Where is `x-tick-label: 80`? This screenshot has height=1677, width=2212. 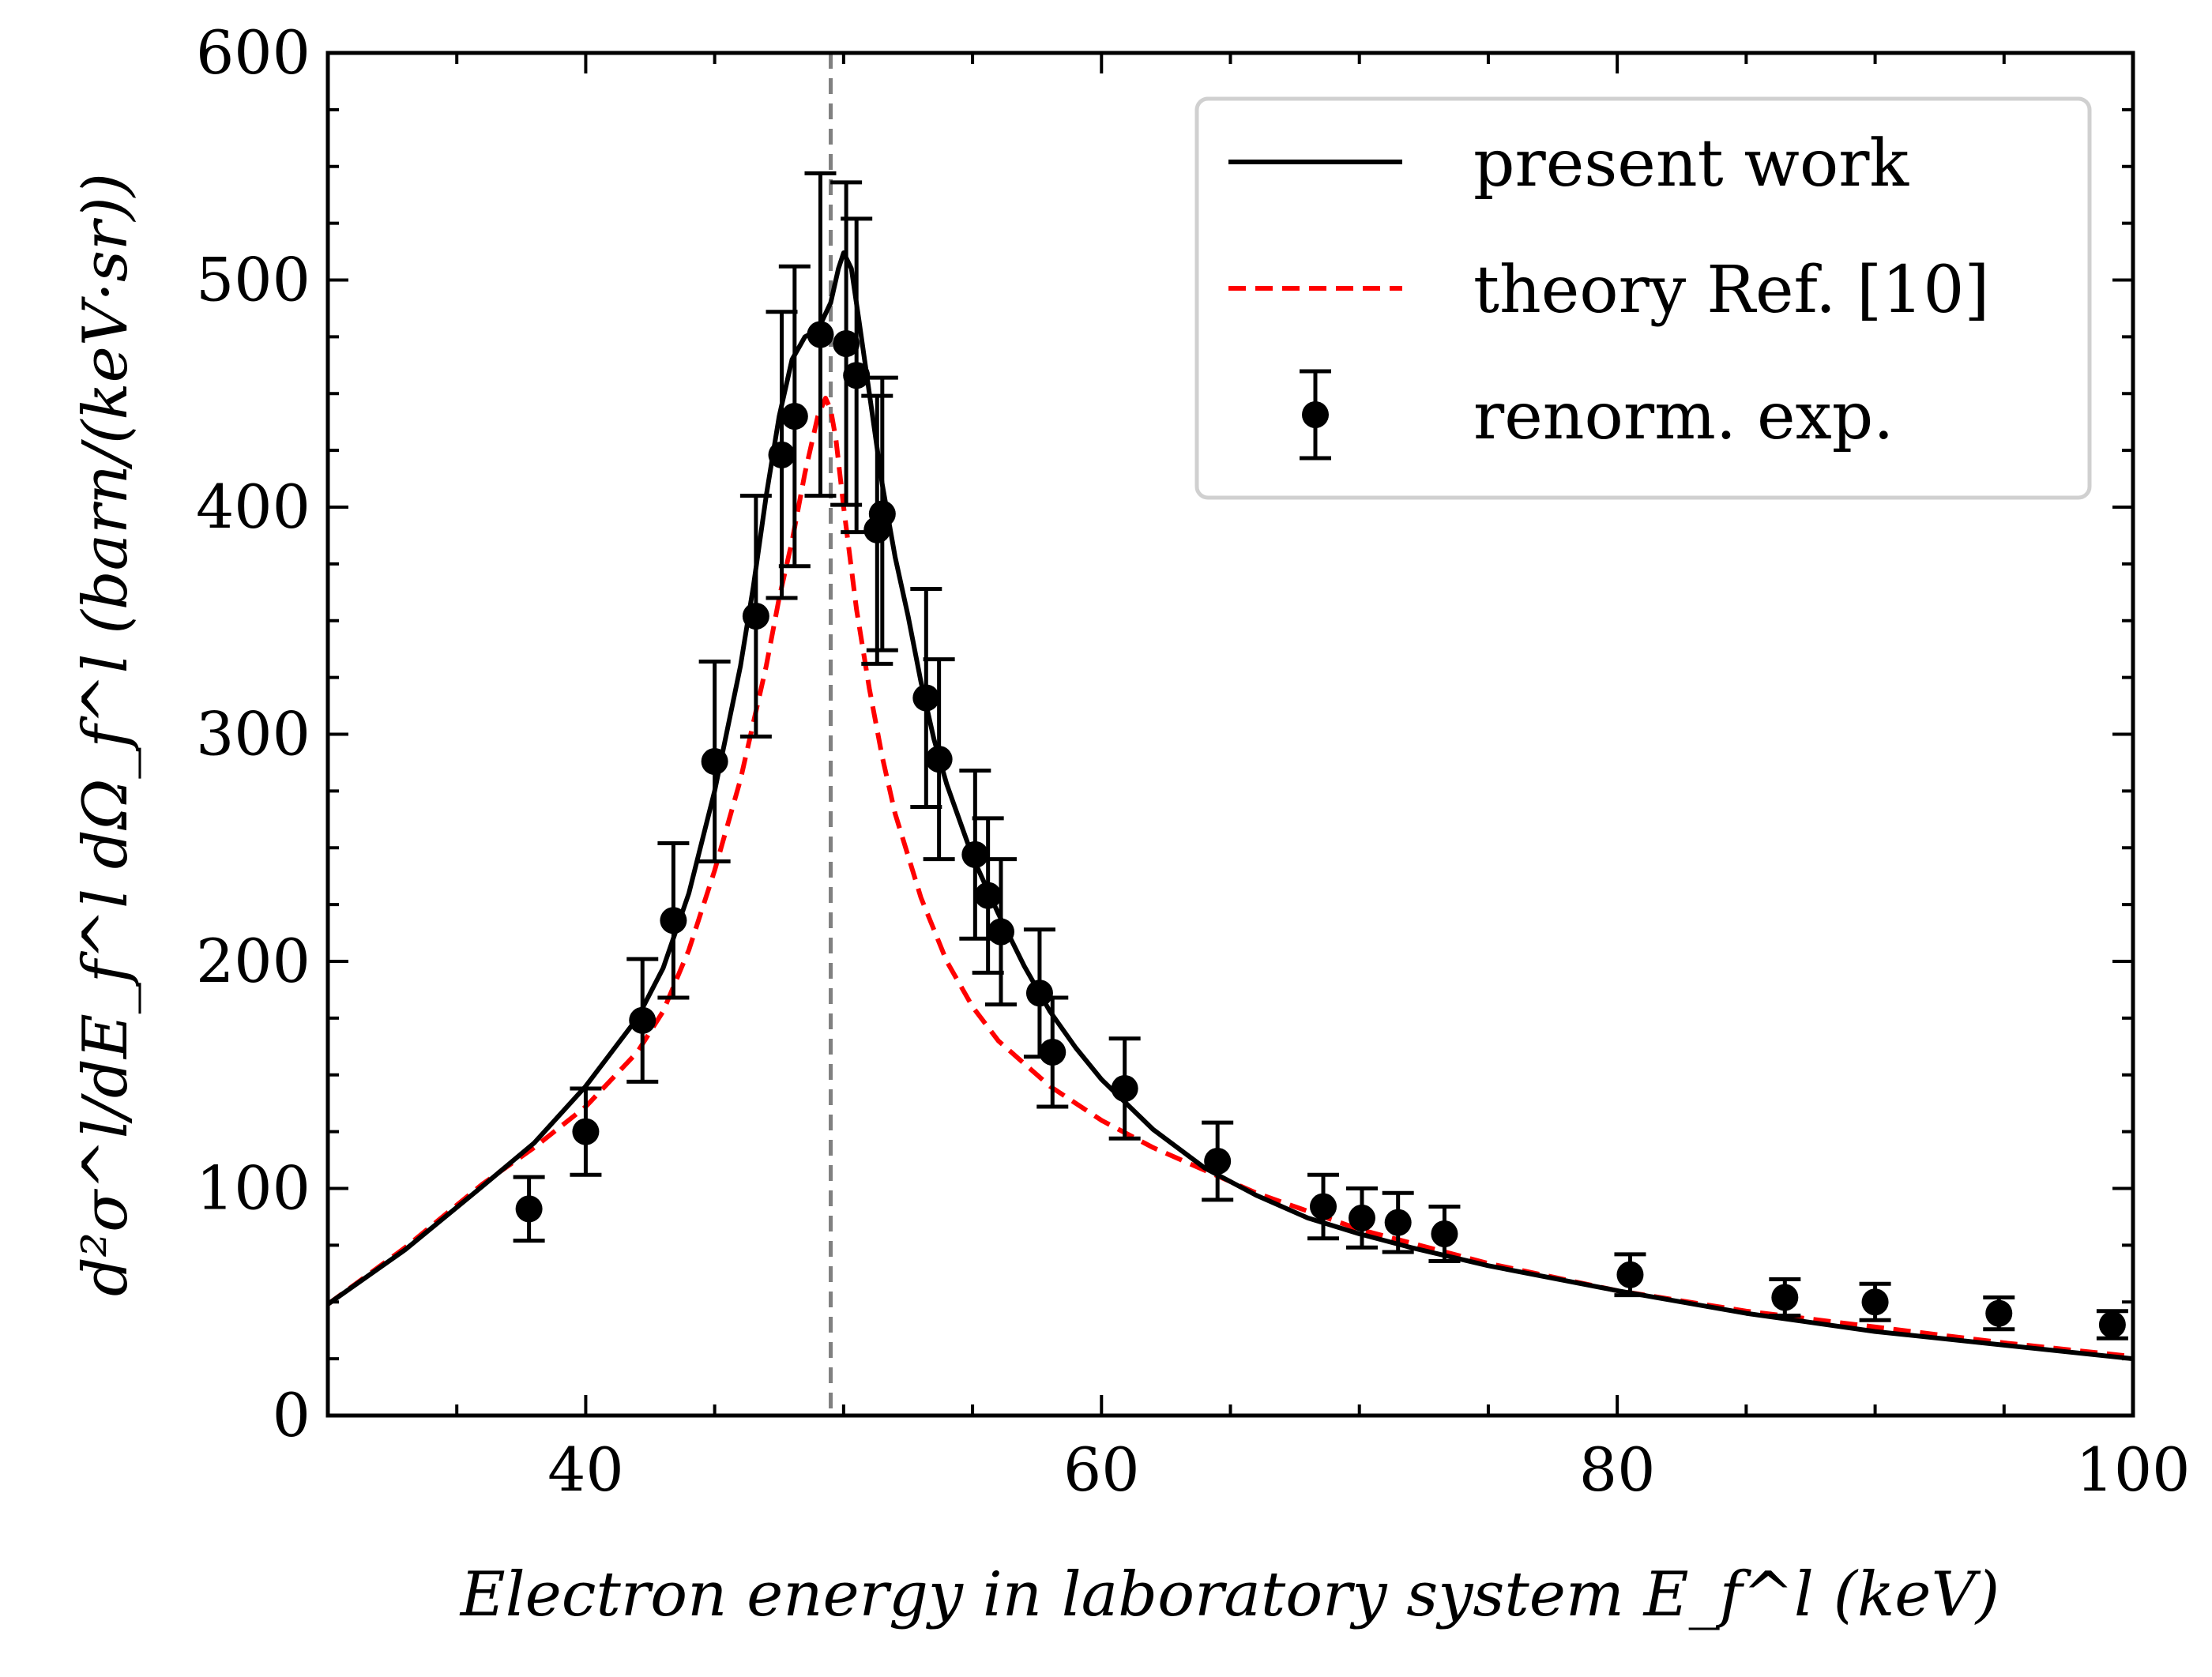 x-tick-label: 80 is located at coordinates (1618, 1469).